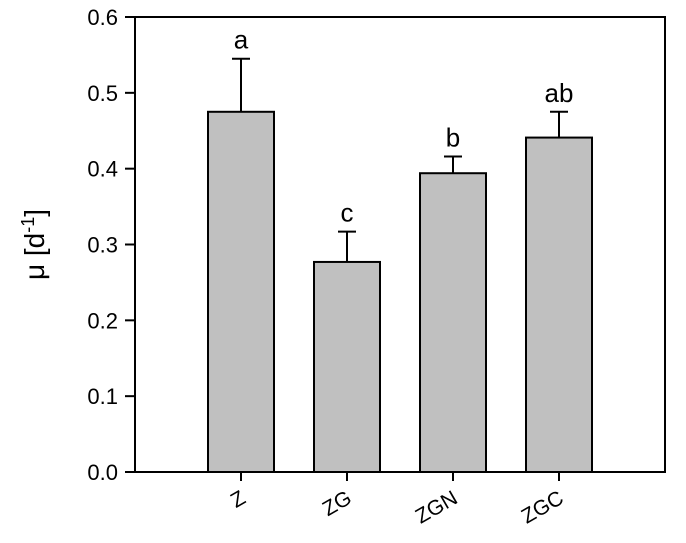 Image resolution: width=686 pixels, height=543 pixels. I want to click on x-tick-label-z: Z, so click(238, 499).